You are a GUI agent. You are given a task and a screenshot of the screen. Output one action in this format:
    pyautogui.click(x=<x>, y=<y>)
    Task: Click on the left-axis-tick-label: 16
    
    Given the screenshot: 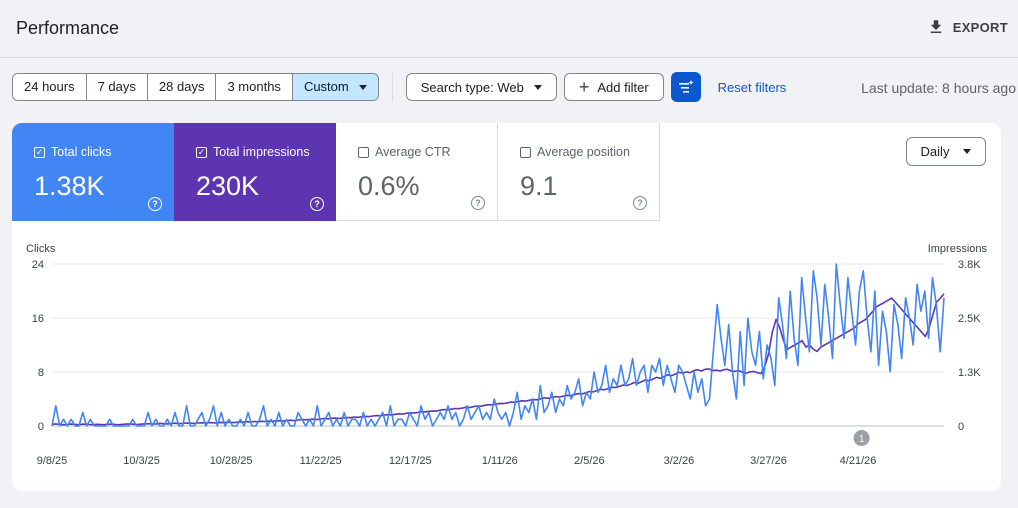 What is the action you would take?
    pyautogui.click(x=38, y=319)
    